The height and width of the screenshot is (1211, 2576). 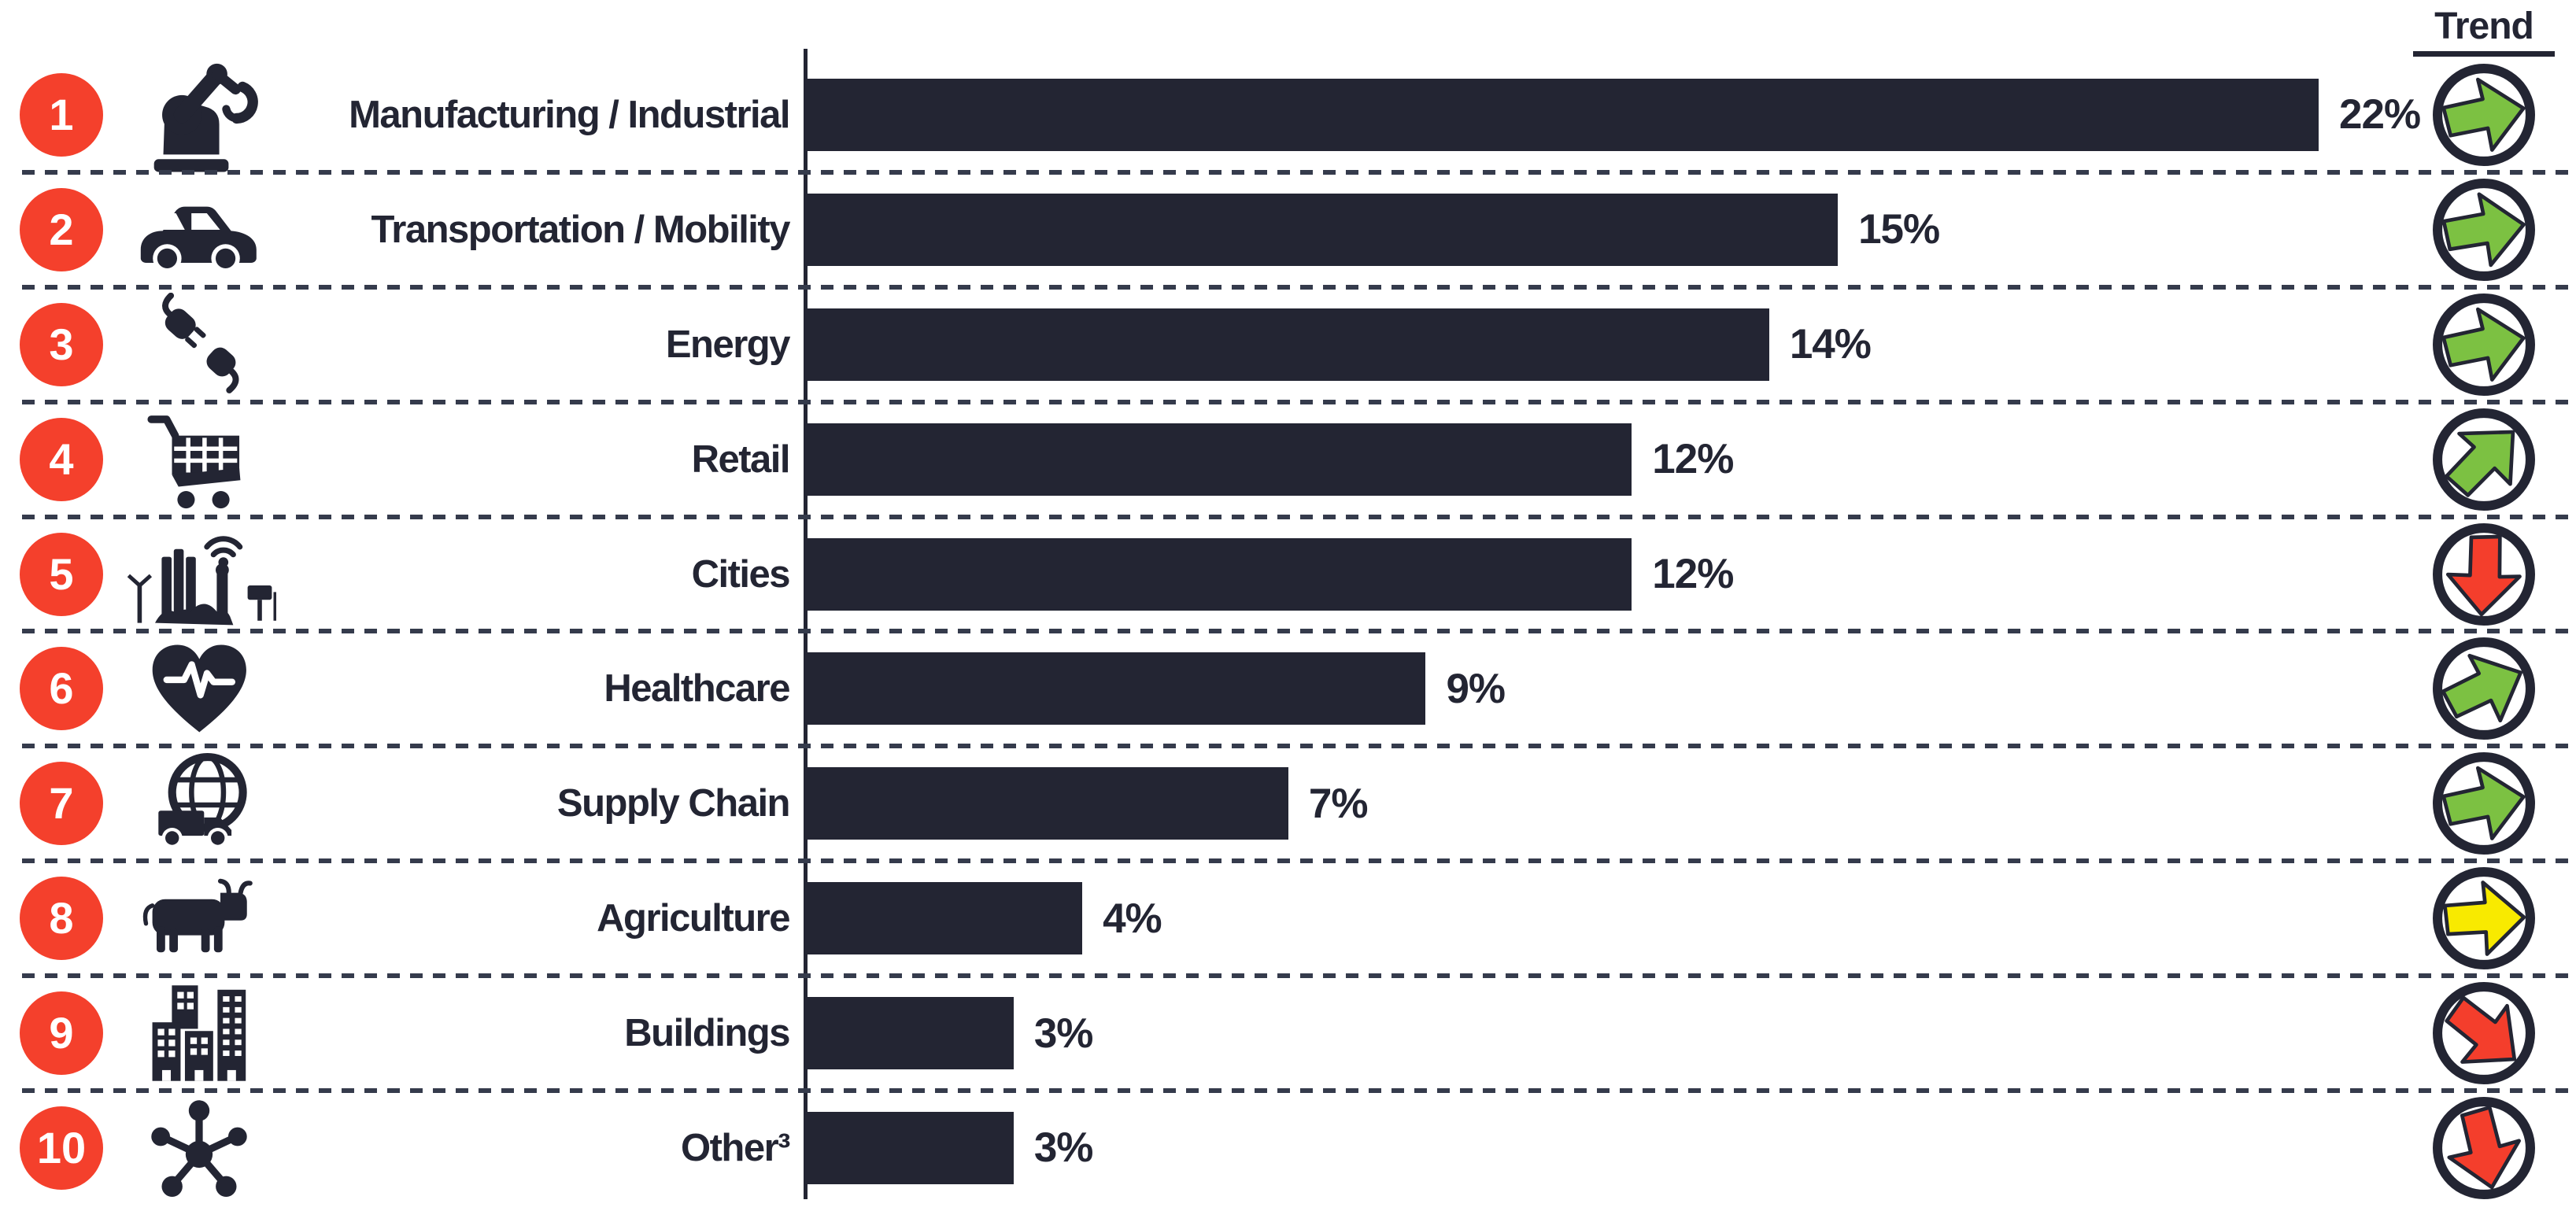 What do you see at coordinates (205, 117) in the screenshot?
I see `robot-arm-icon` at bounding box center [205, 117].